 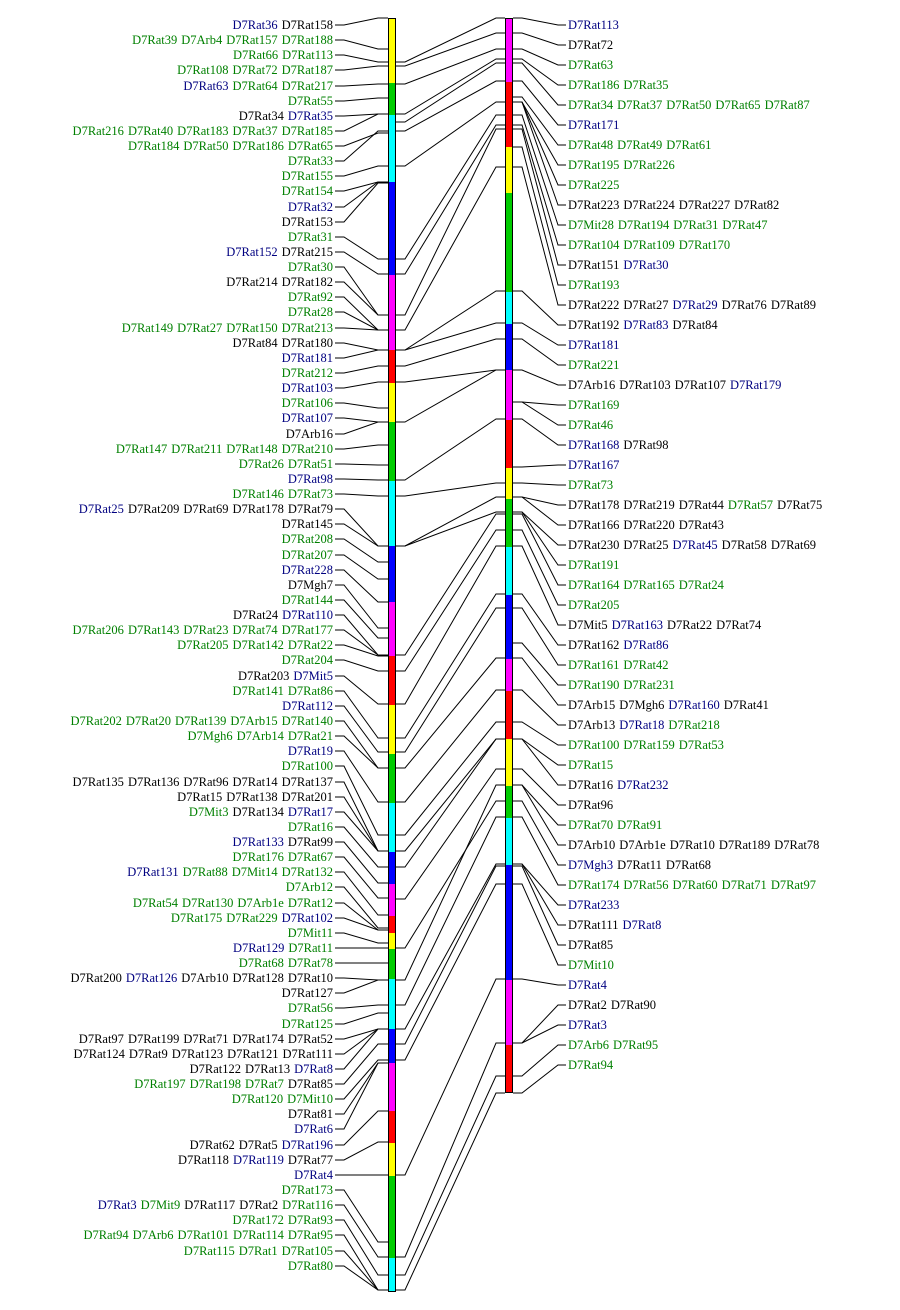 What do you see at coordinates (307, 55) in the screenshot?
I see `marker-name: D7Rat113` at bounding box center [307, 55].